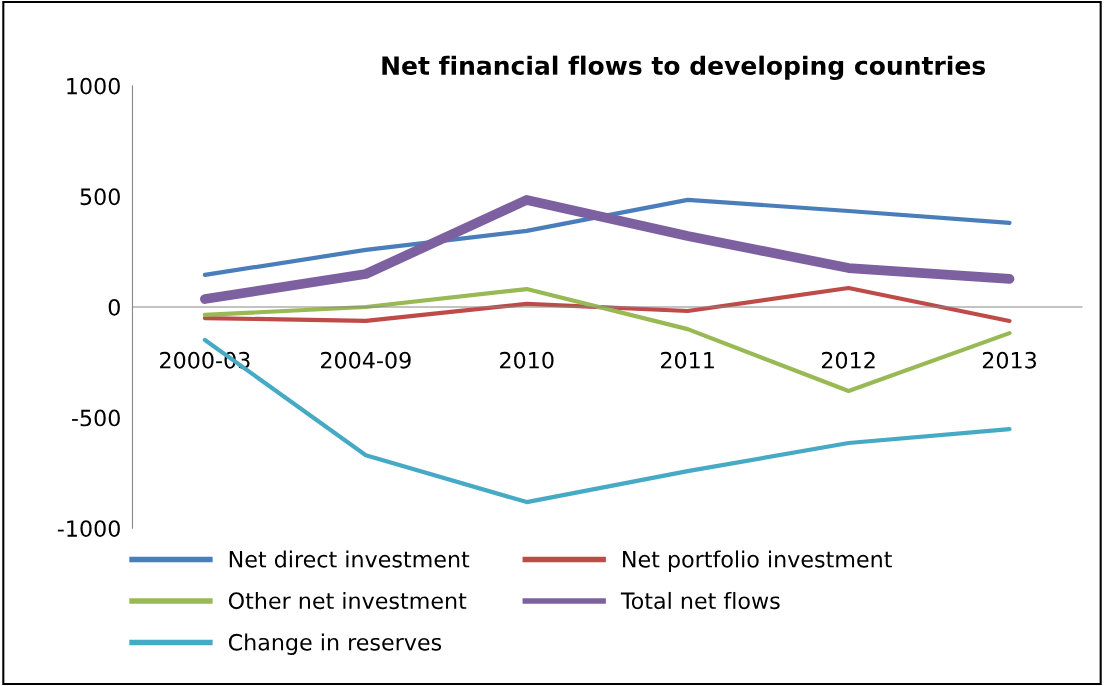  Describe the element at coordinates (757, 561) in the screenshot. I see `legend-label: Net portfolio investment` at that location.